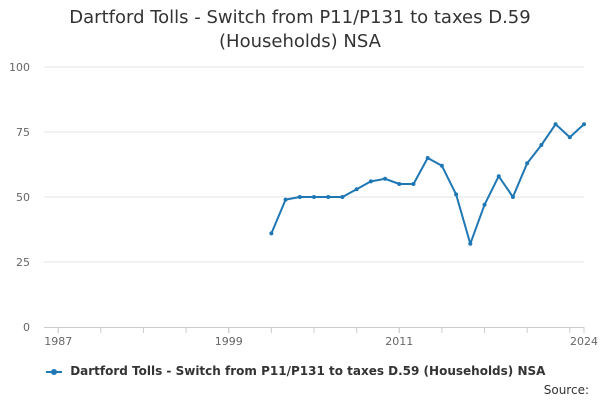 This screenshot has width=600, height=400. Describe the element at coordinates (23, 197) in the screenshot. I see `y-tick-label: 50` at that location.